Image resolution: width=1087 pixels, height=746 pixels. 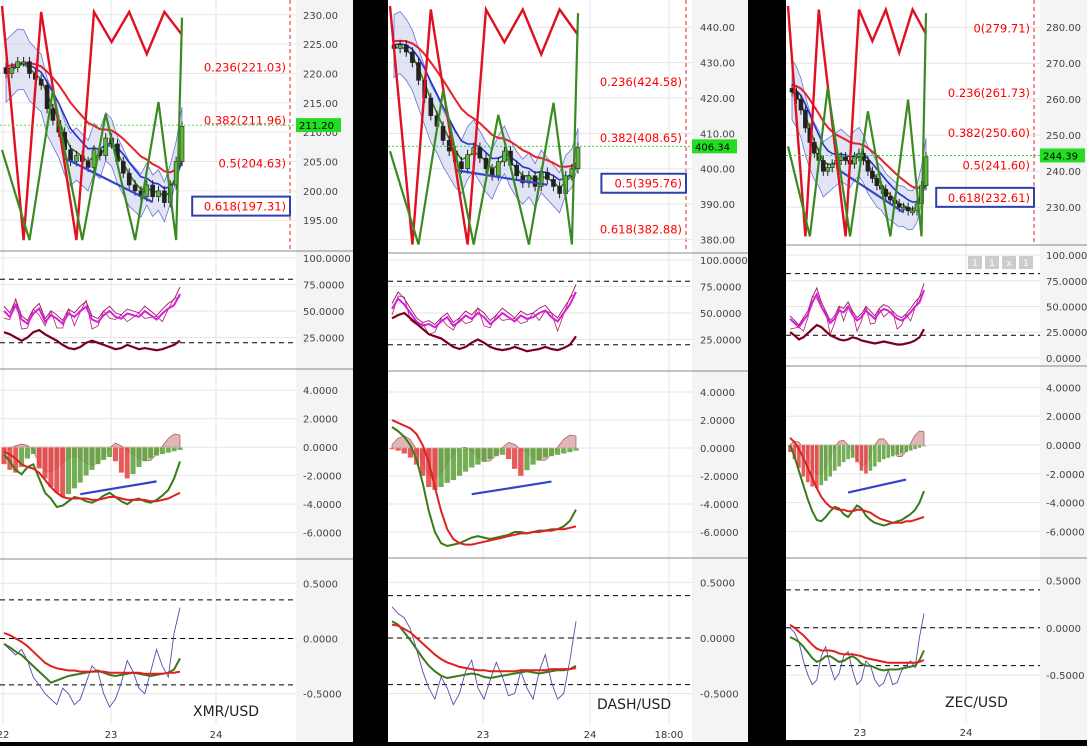 I want to click on price-tick-label: 270.00, so click(x=1063, y=64).